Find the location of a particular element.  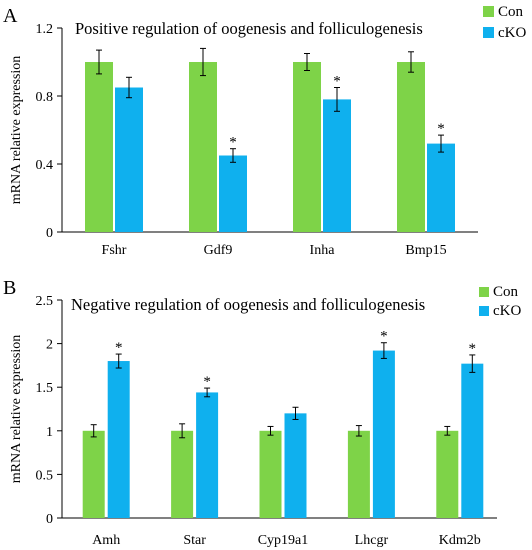

bar-cko-cyp19a1 is located at coordinates (295, 465).